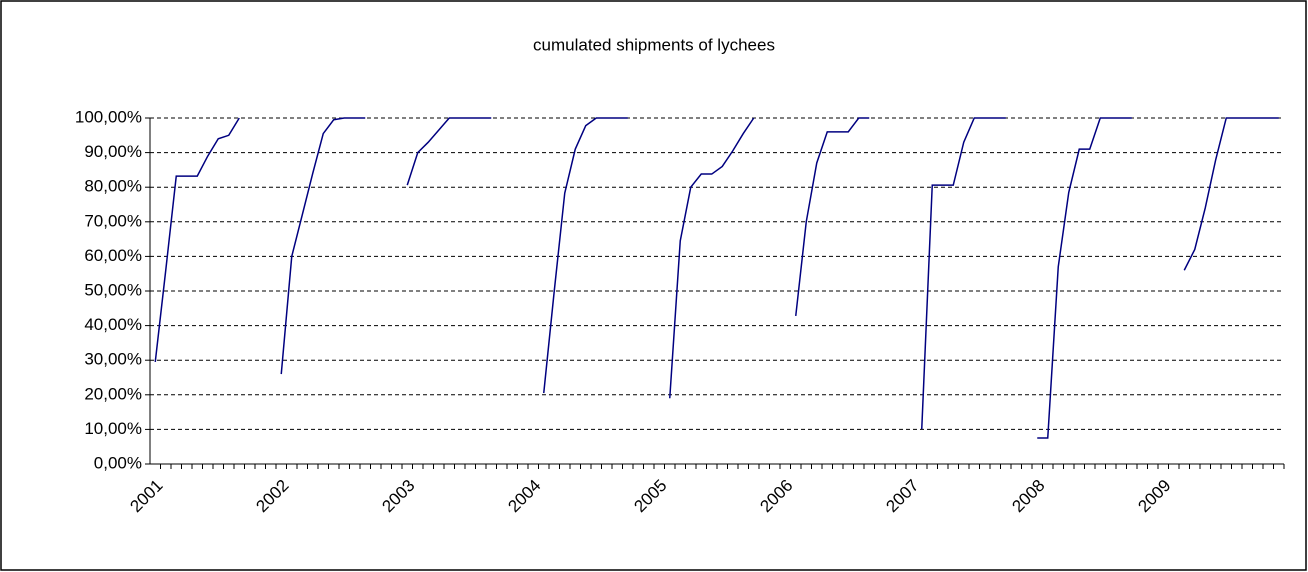 This screenshot has width=1308, height=572. Describe the element at coordinates (113, 359) in the screenshot. I see `y-tick-label: 30,00%` at that location.